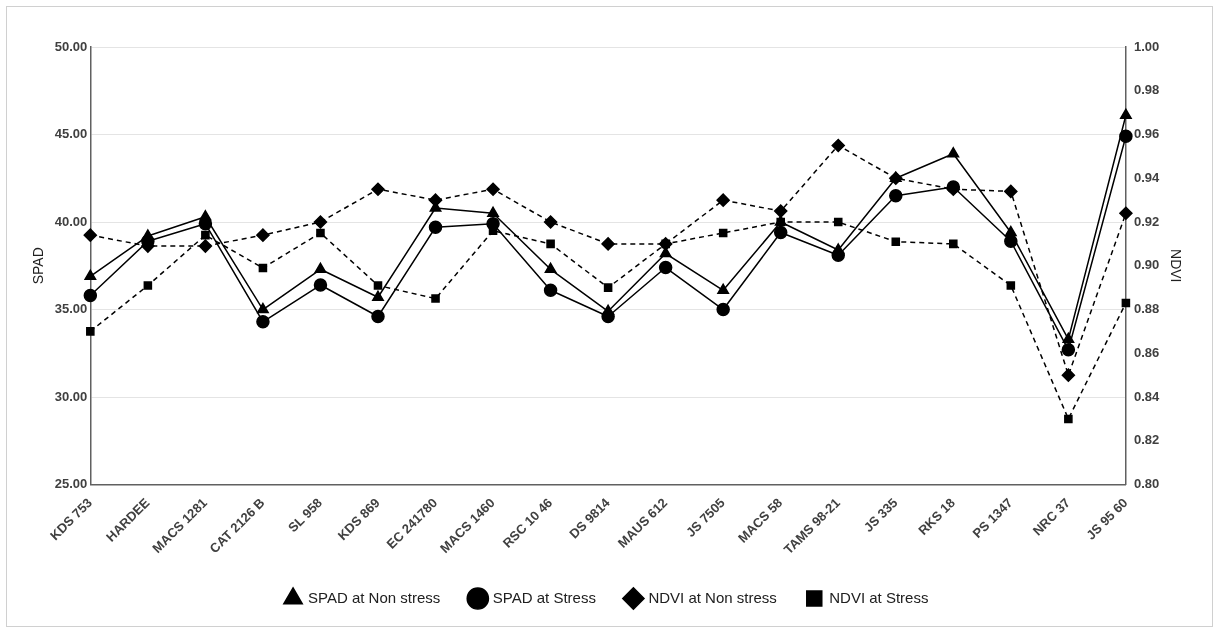  Describe the element at coordinates (880, 515) in the screenshot. I see `x-tick-label: JS 335` at that location.